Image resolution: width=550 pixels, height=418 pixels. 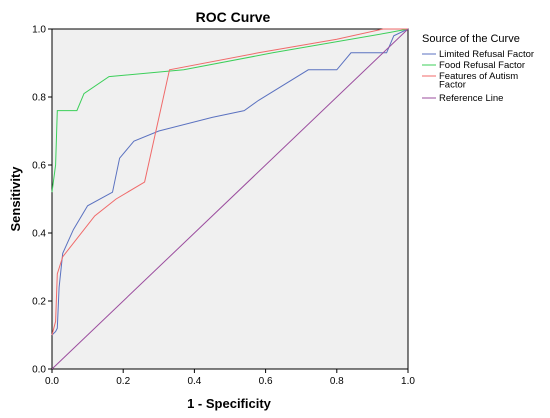 What do you see at coordinates (15, 199) in the screenshot?
I see `y-axis-label: Sensitivity` at bounding box center [15, 199].